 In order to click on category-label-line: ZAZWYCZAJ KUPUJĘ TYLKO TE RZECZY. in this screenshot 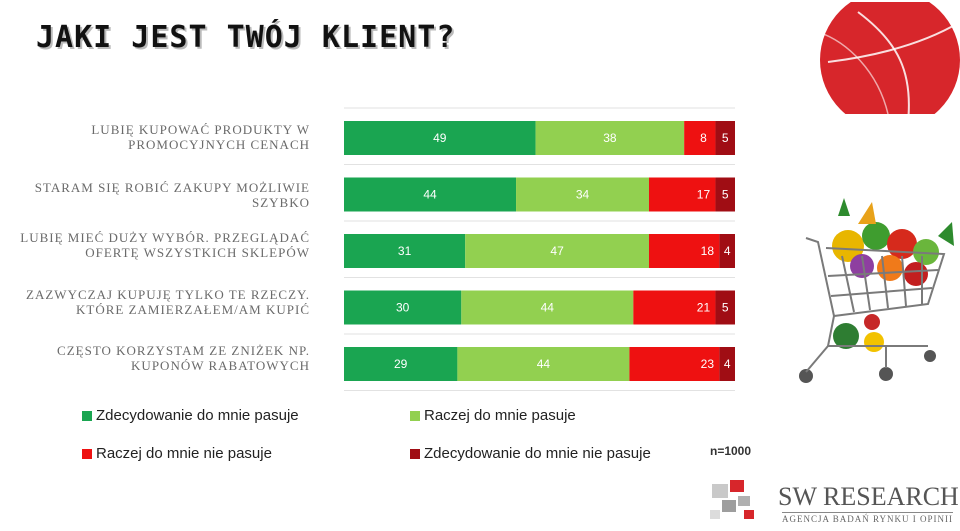, I will do `click(168, 294)`.